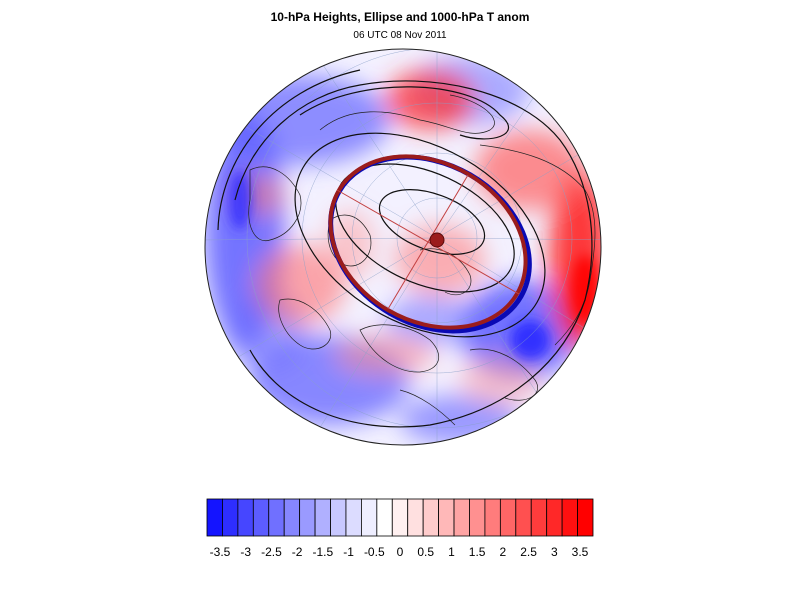 The width and height of the screenshot is (800, 600). I want to click on colorbar-labels: -3.5 -3 -2.5 -2 -1.5 -1 -0.5 0 0.5 1 1.5 2 2.5 3 3.5, so click(399, 552).